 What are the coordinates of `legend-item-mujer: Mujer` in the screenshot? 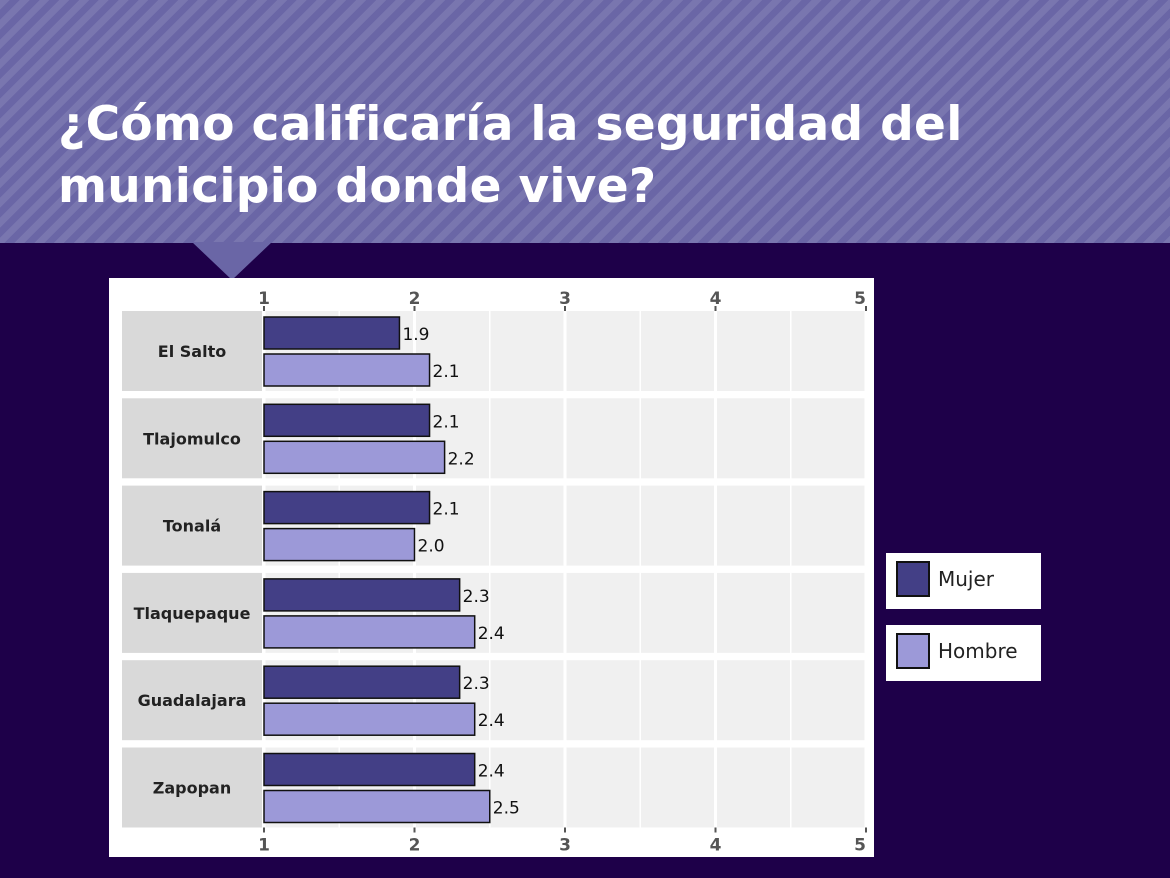 It's located at (963, 581).